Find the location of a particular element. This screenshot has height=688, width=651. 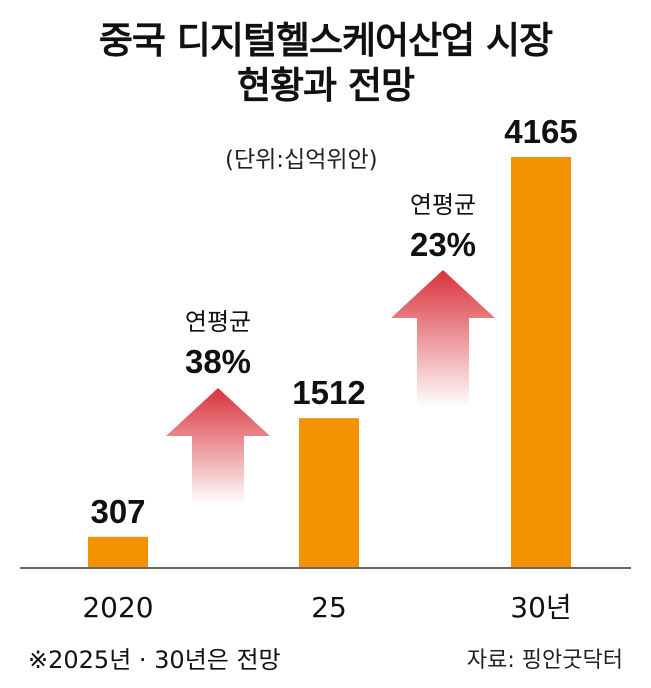

title-line-2: 현황과 전망 is located at coordinates (325, 85).